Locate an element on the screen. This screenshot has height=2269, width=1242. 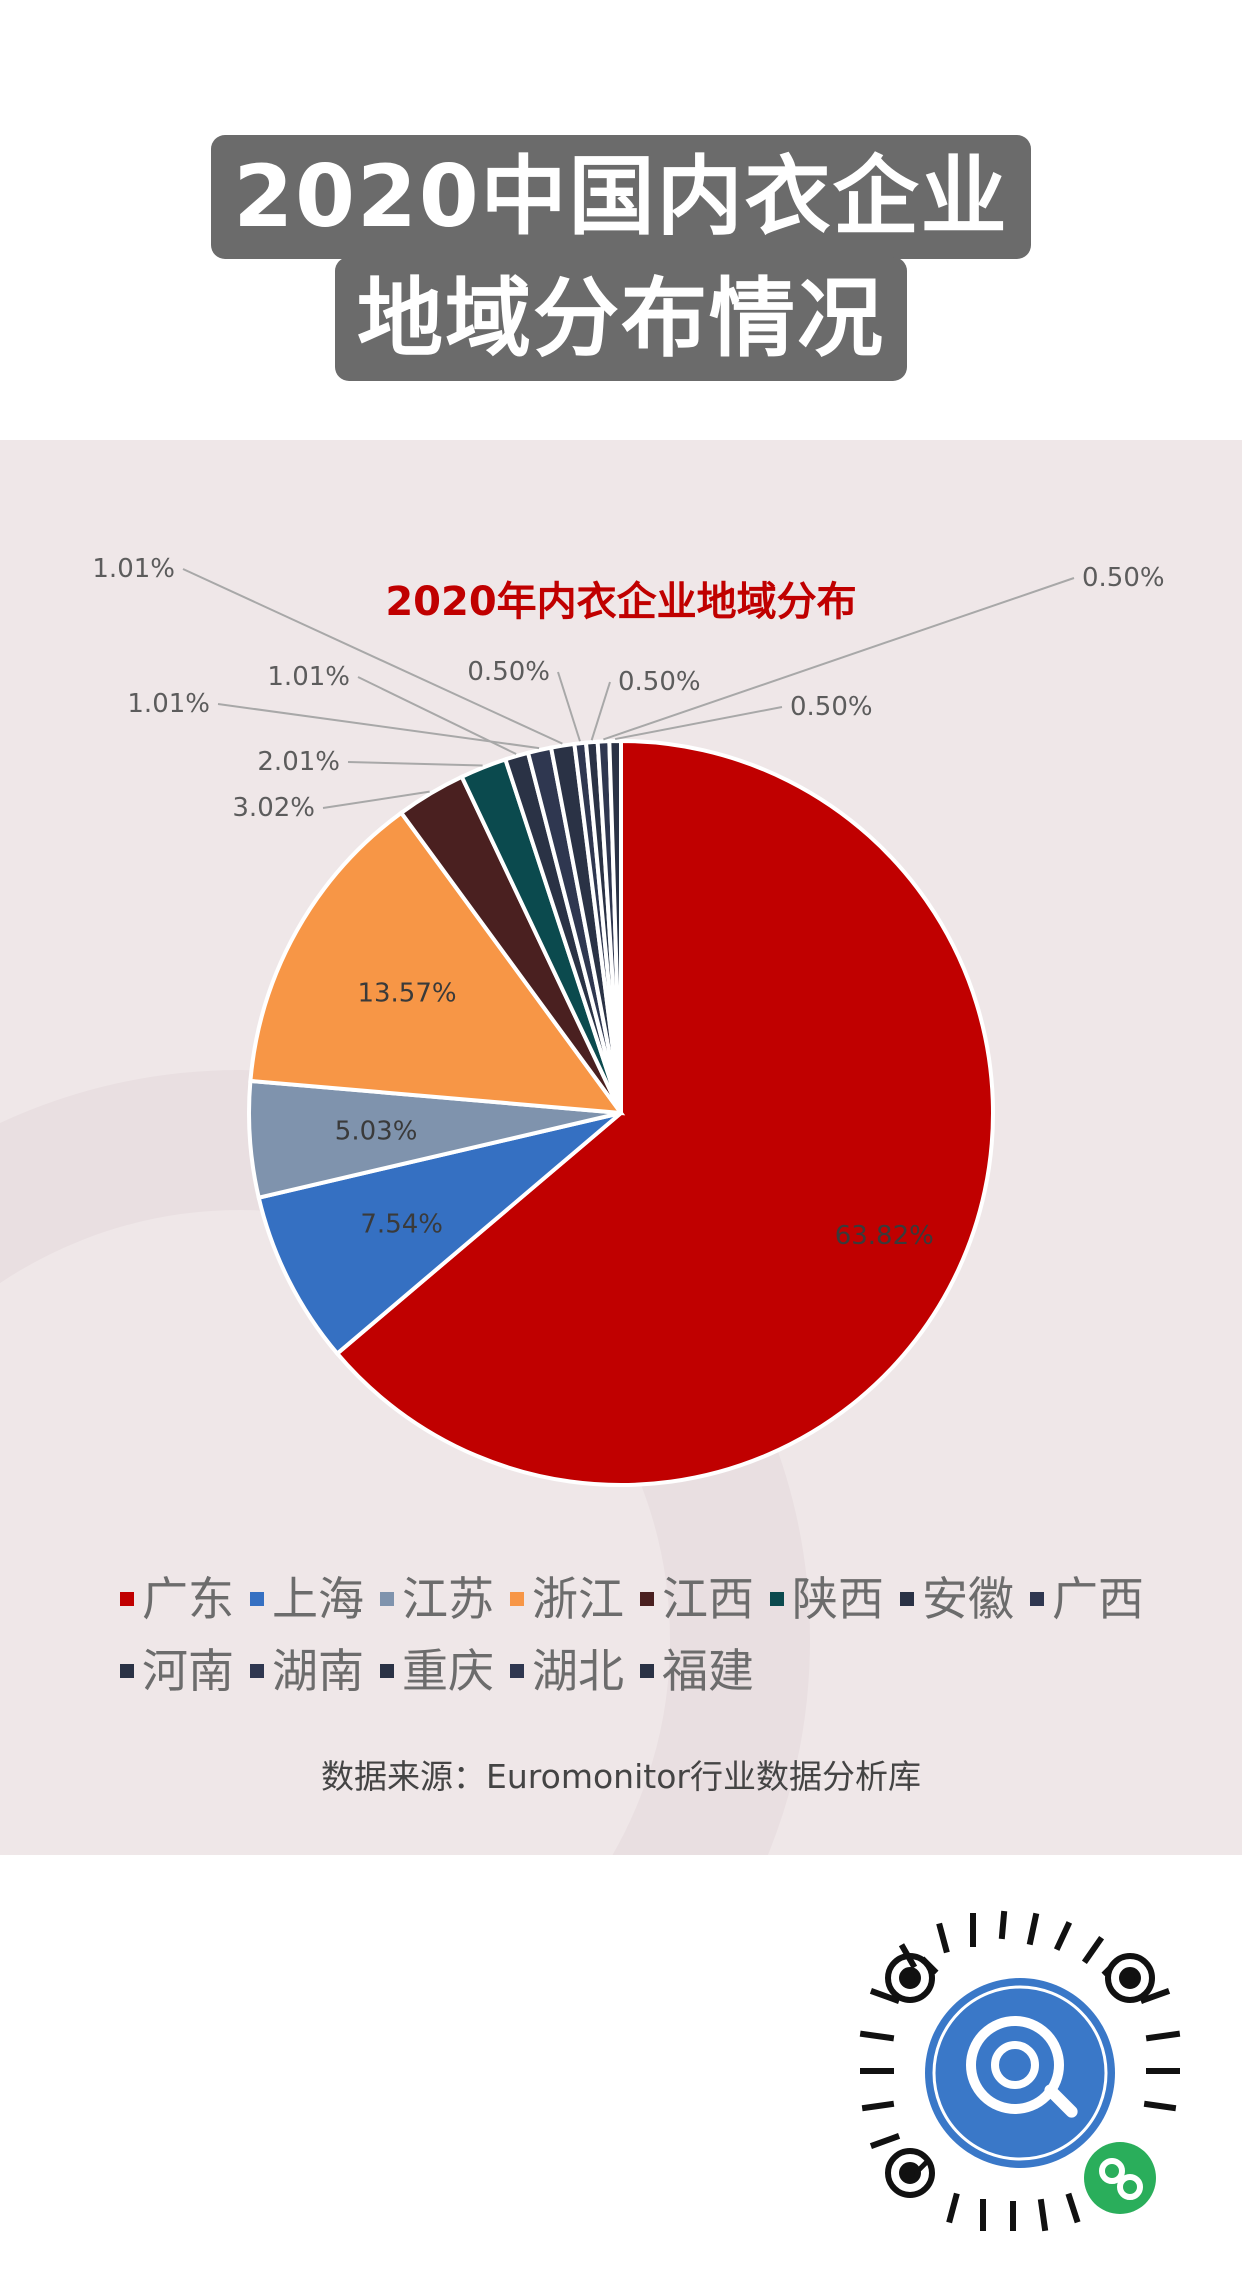
chart-title: 2020年内衣企业地域分布 is located at coordinates (620, 602).